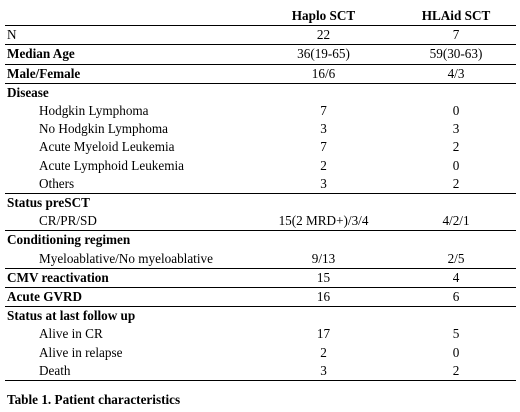 The image size is (520, 412). Describe the element at coordinates (128, 371) in the screenshot. I see `row-label: Death` at that location.